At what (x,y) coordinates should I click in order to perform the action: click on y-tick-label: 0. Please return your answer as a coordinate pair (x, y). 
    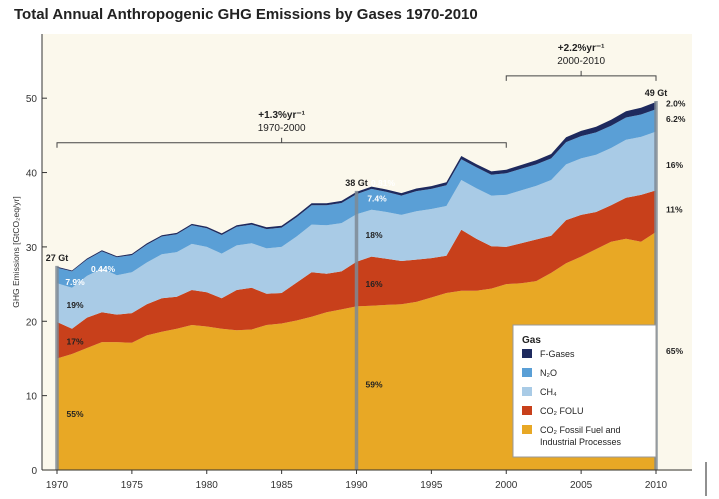
    Looking at the image, I should click on (34, 471).